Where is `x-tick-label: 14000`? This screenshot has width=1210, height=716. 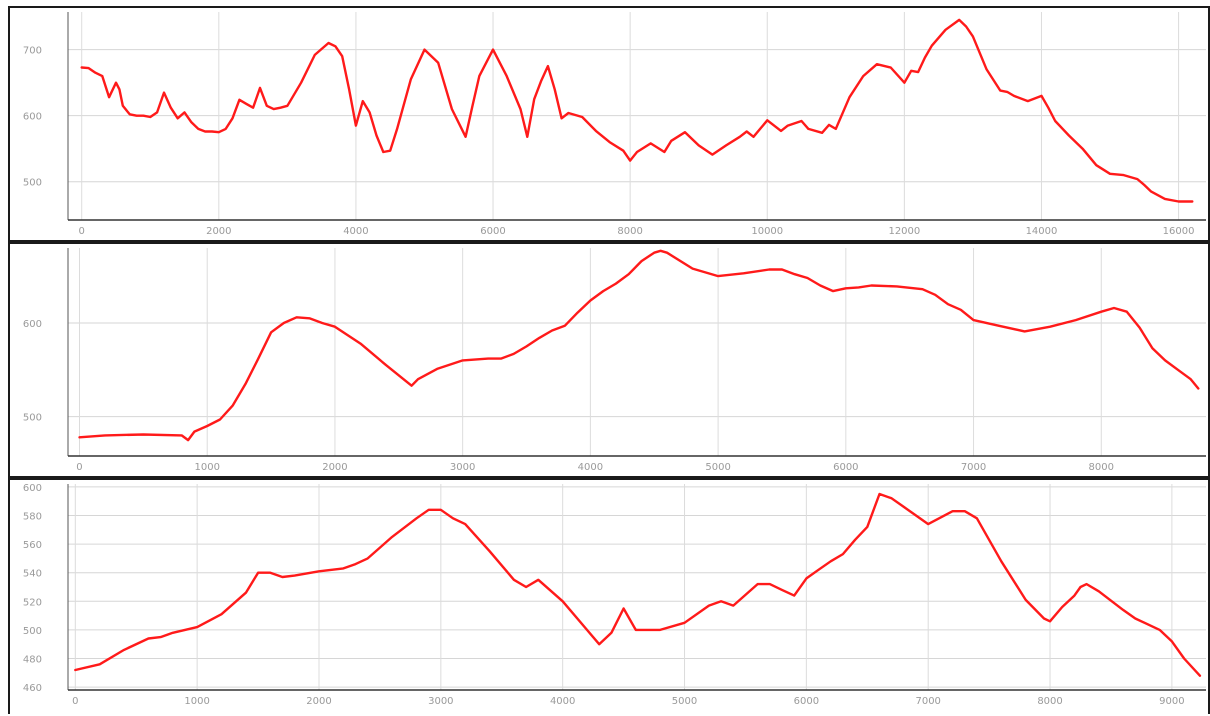 x-tick-label: 14000 is located at coordinates (1042, 231).